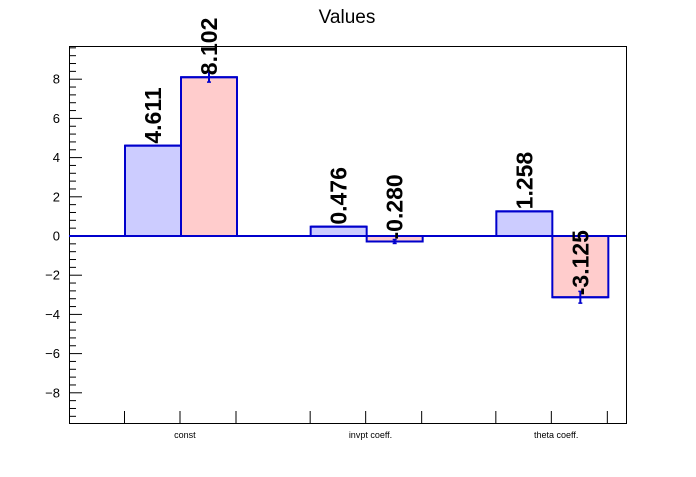 Image resolution: width=696 pixels, height=477 pixels. I want to click on data-label: -0.280, so click(395, 206).